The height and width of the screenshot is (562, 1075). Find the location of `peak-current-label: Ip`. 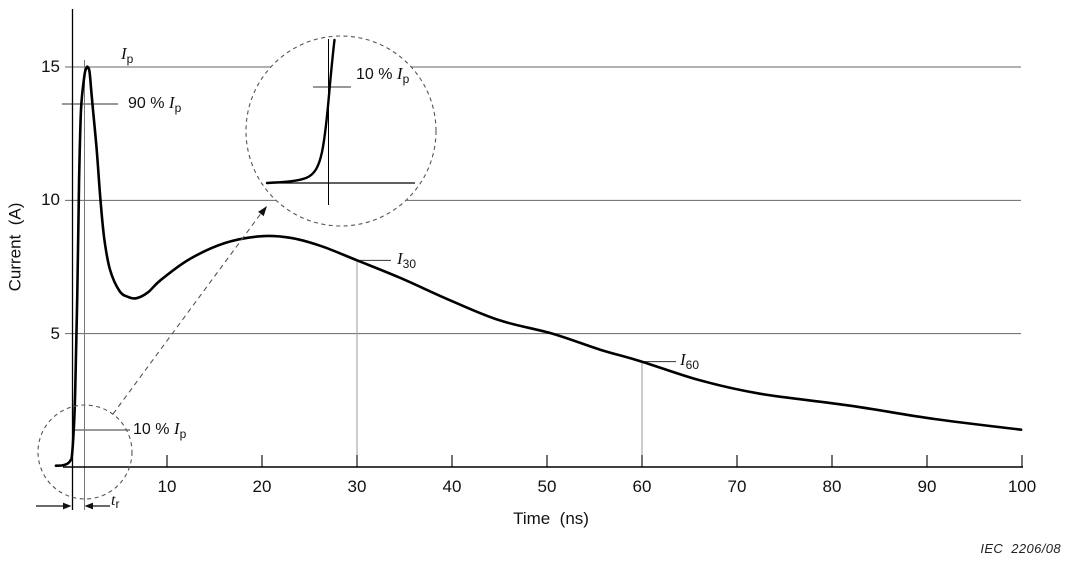

peak-current-label: Ip is located at coordinates (127, 55).